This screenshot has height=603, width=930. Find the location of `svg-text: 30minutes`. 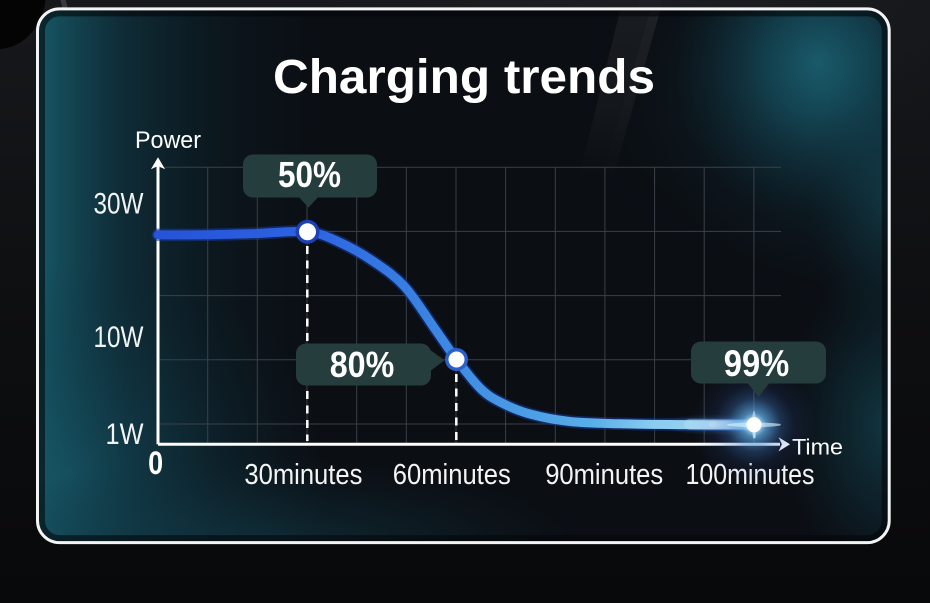

svg-text: 30minutes is located at coordinates (303, 475).